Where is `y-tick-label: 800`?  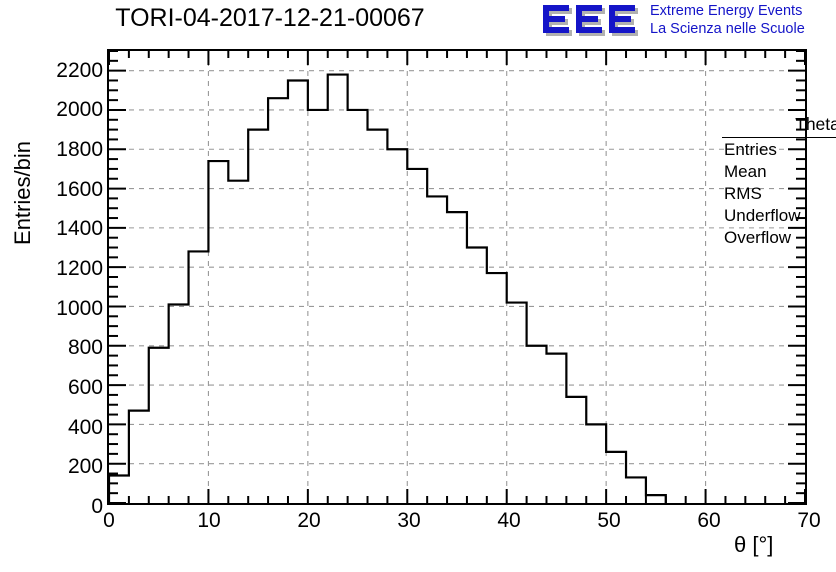
y-tick-label: 800 is located at coordinates (85, 348).